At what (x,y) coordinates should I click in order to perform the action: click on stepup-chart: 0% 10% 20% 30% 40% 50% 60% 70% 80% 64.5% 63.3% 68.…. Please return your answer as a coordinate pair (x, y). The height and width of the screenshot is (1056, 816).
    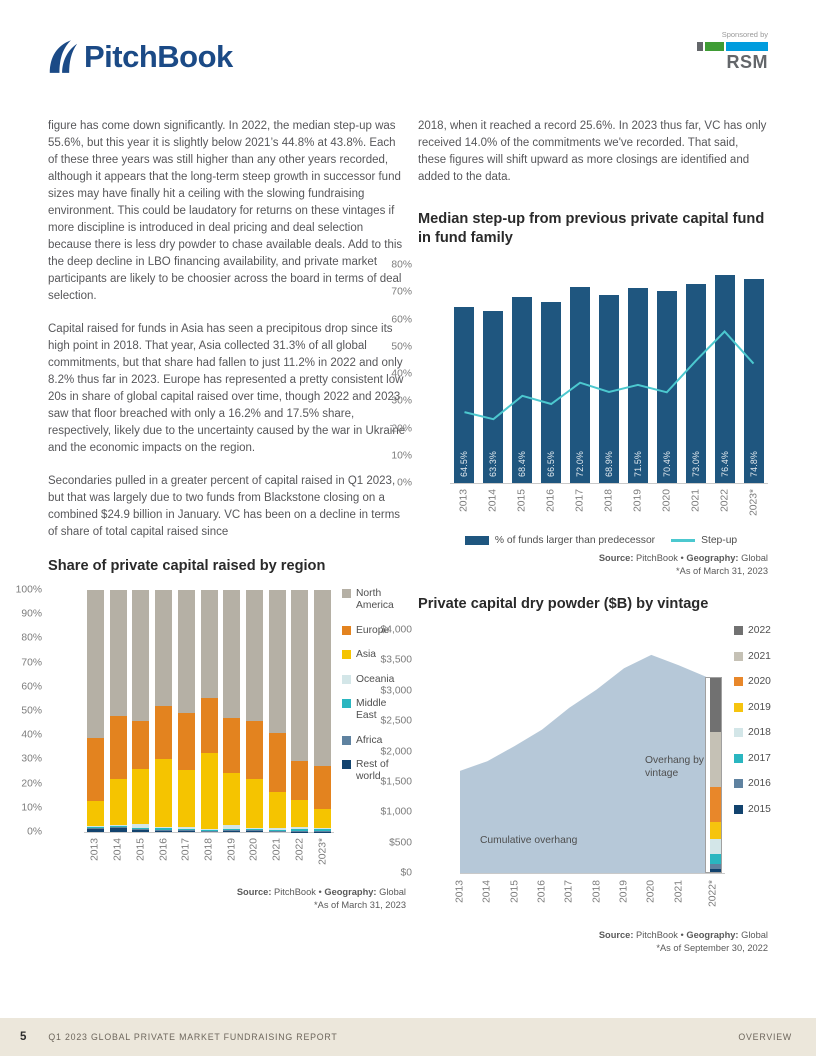
    Looking at the image, I should click on (579, 404).